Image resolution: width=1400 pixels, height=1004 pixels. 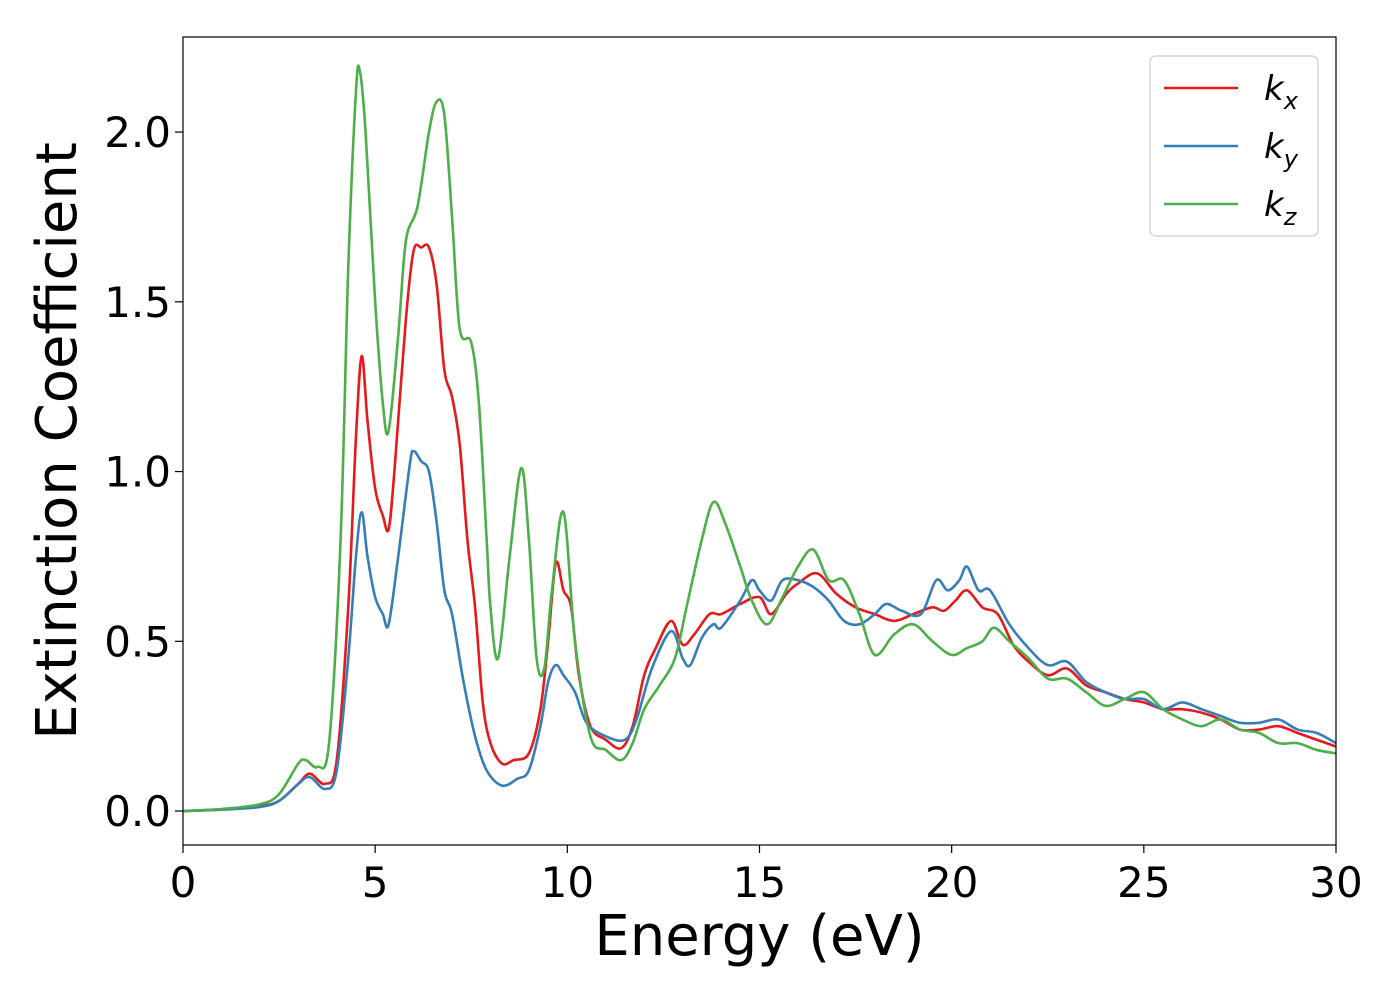 I want to click on y-tick-label: 0.5, so click(x=137, y=641).